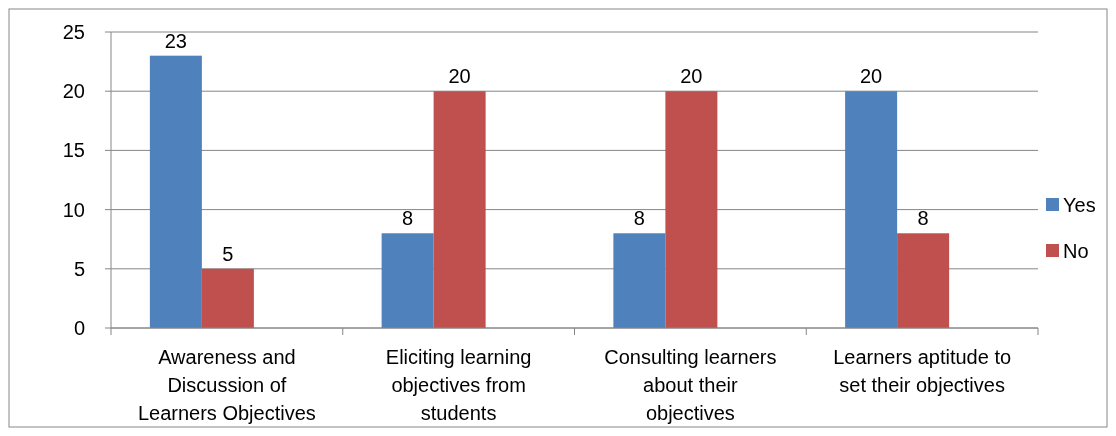 This screenshot has width=1116, height=436. Describe the element at coordinates (73, 209) in the screenshot. I see `y-tick-label: 10` at that location.